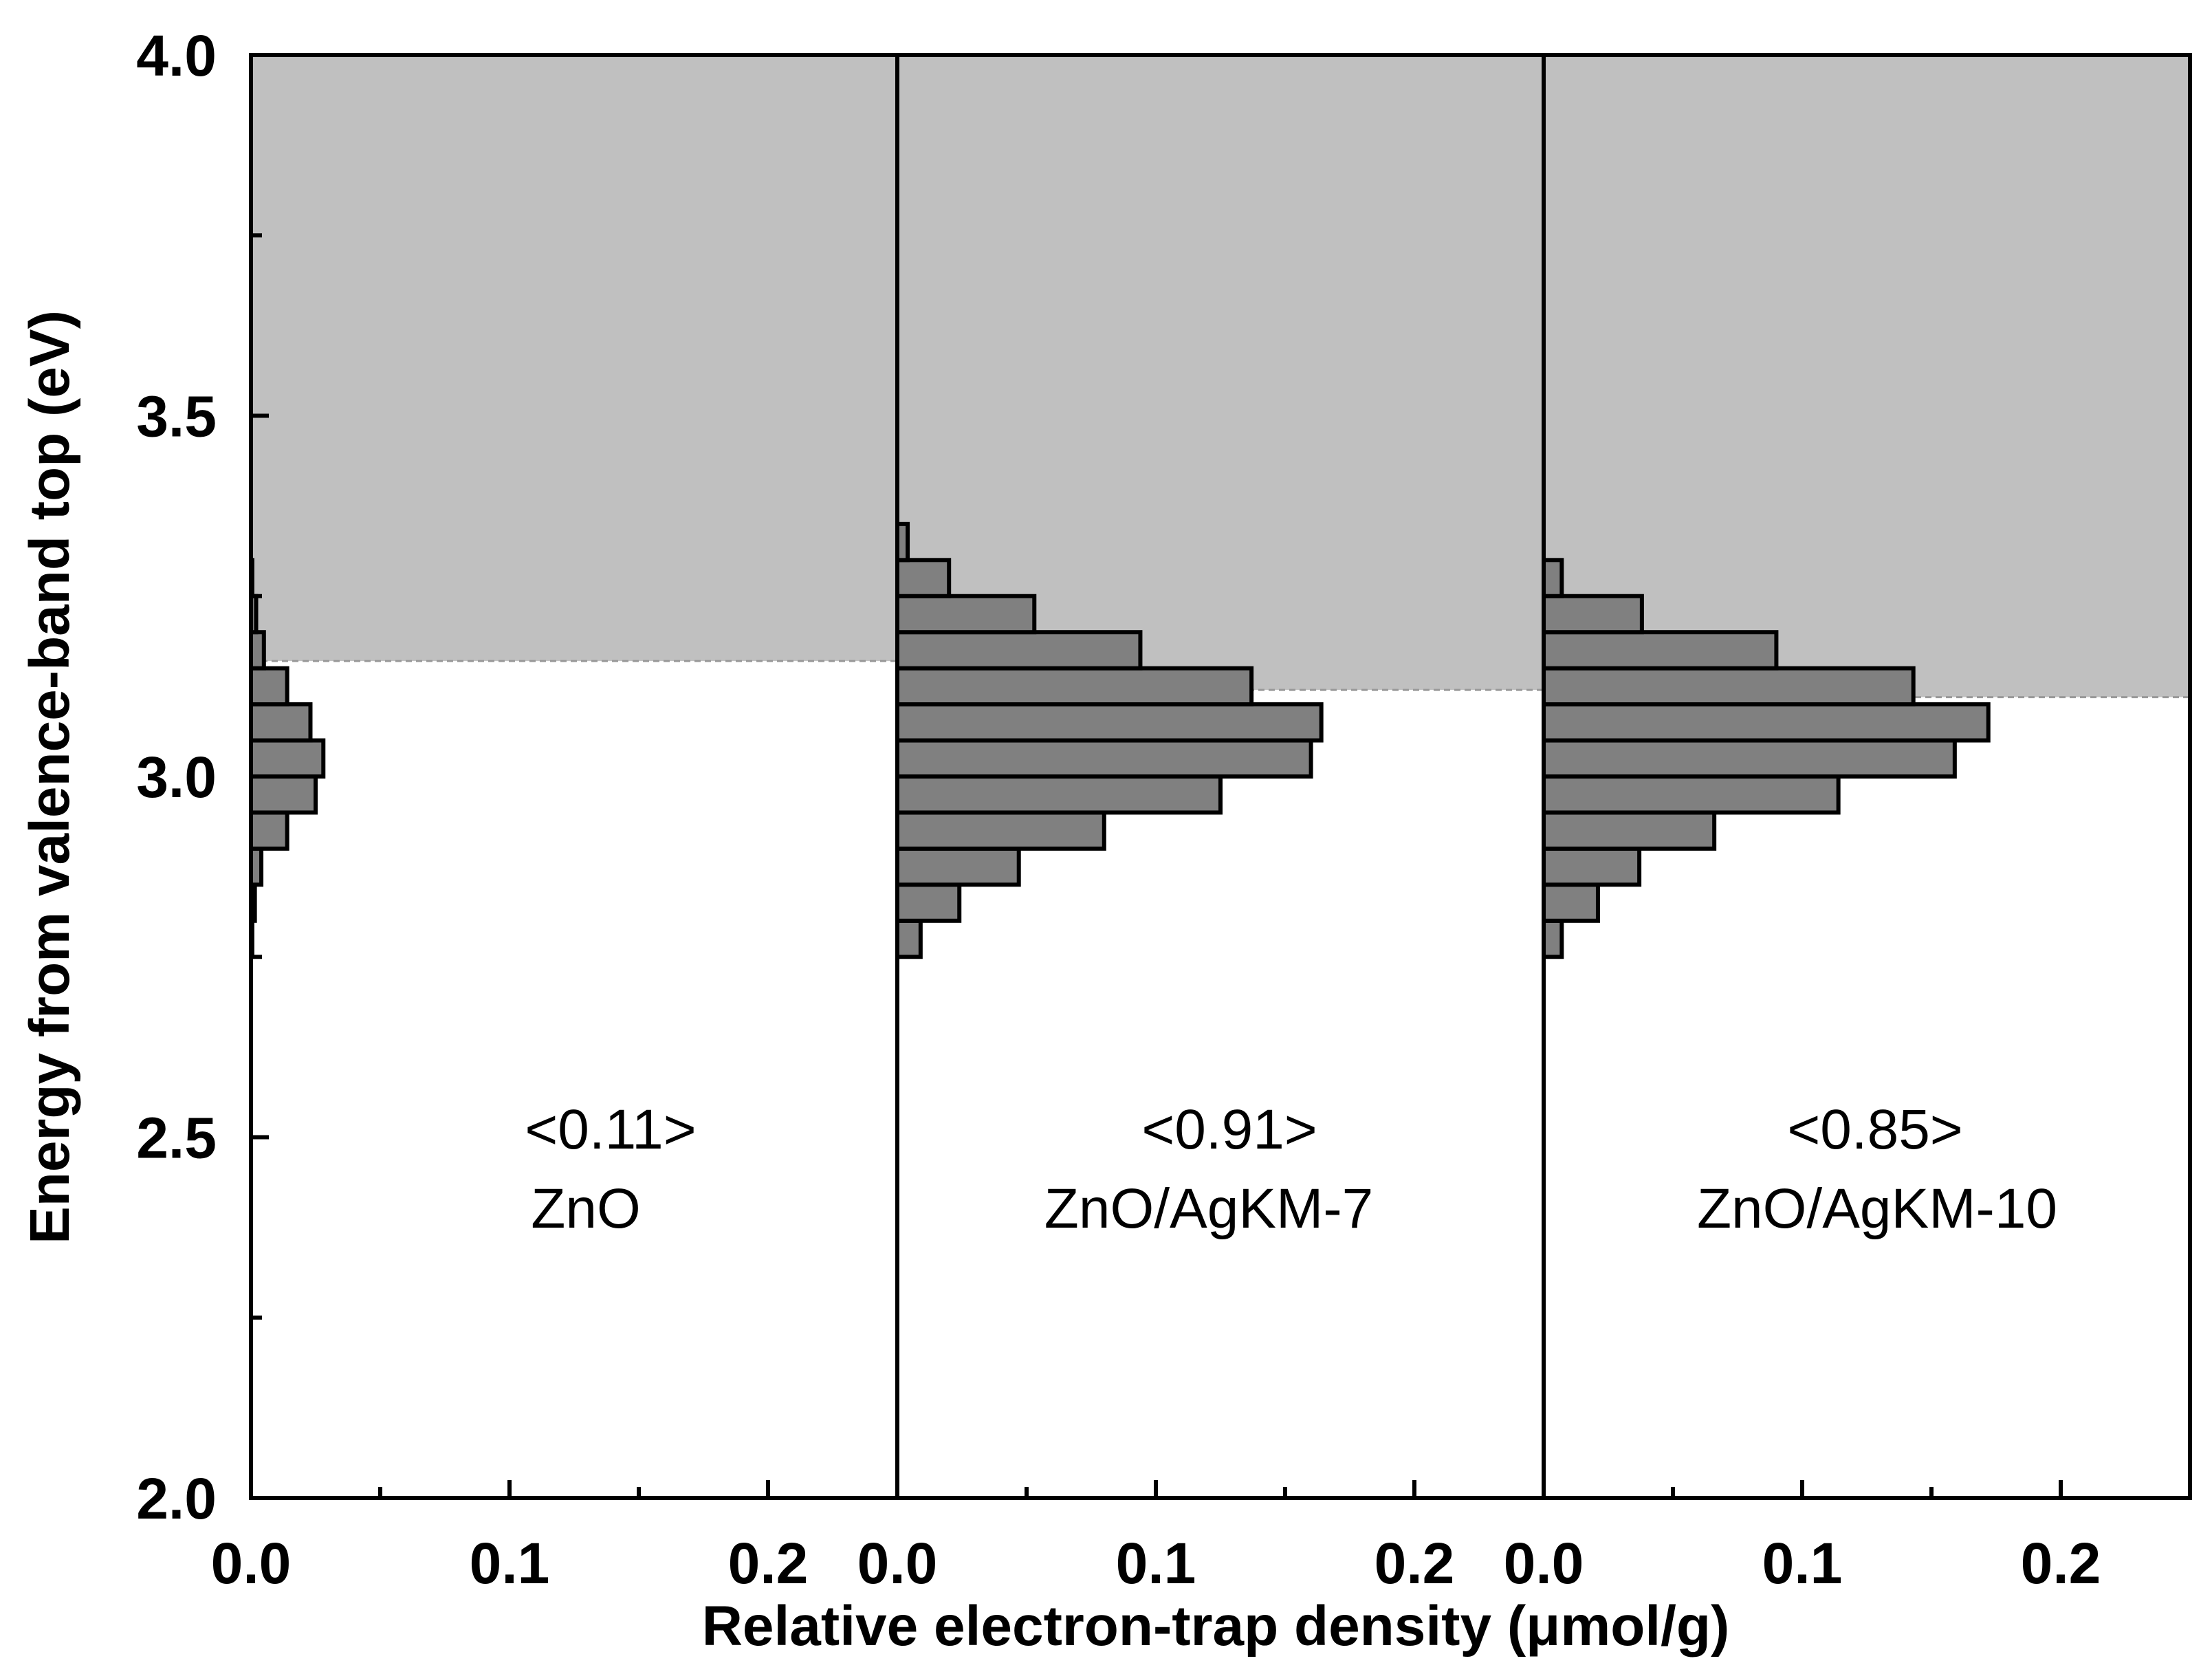  What do you see at coordinates (1229, 1129) in the screenshot?
I see `panel-2-total-label: <0.91>` at bounding box center [1229, 1129].